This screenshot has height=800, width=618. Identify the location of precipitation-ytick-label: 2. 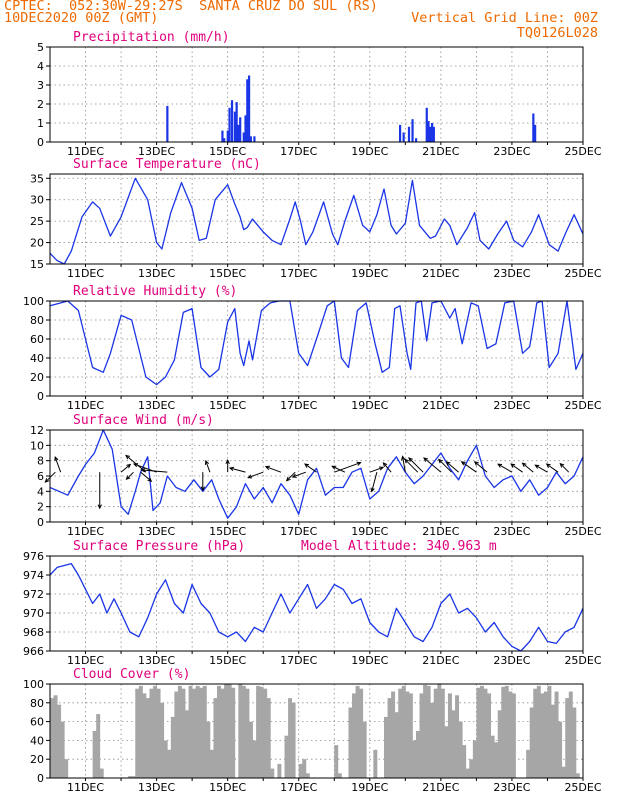
(40, 104).